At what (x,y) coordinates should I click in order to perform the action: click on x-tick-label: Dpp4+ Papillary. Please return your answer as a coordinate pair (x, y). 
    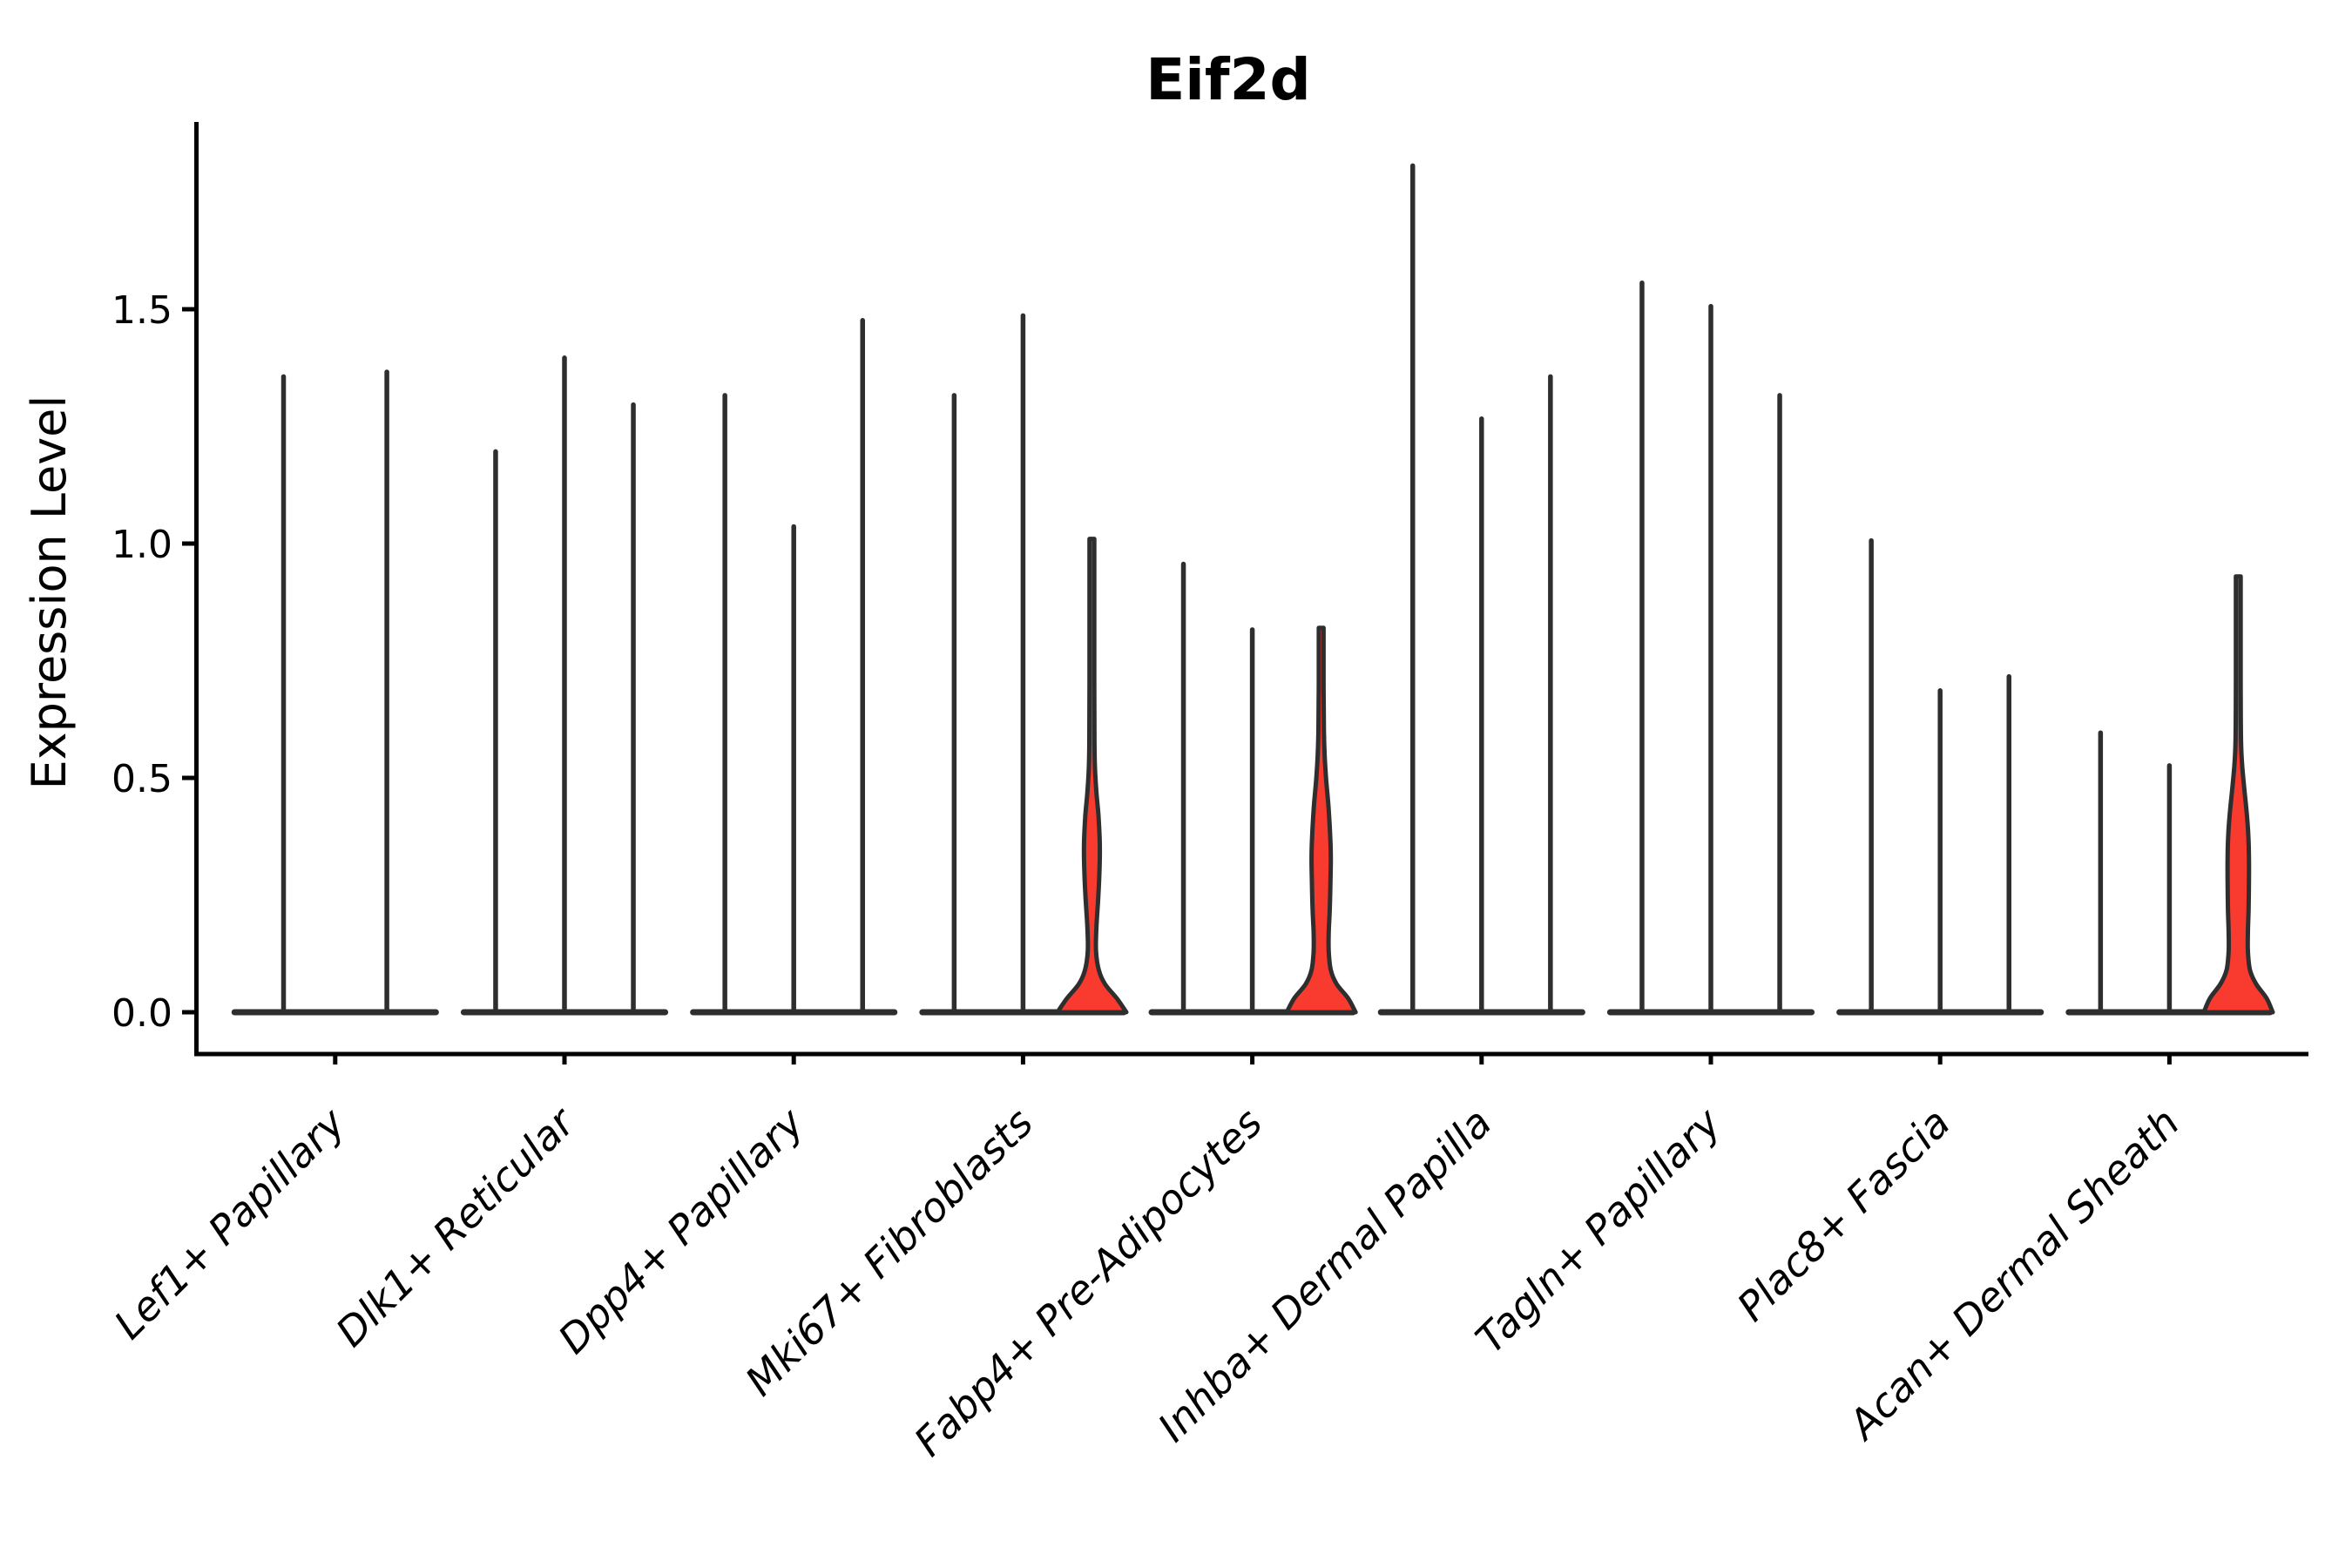
    Looking at the image, I should click on (681, 1230).